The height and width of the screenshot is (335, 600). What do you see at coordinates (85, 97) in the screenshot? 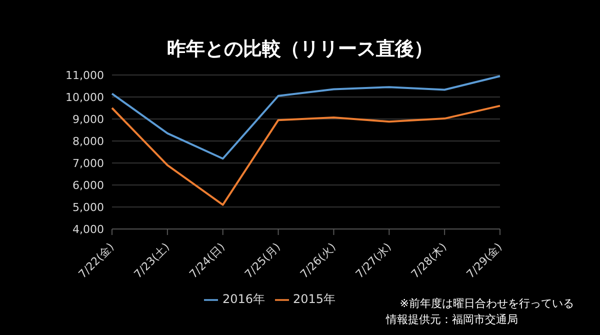
I see `y-tick-label: 10,000` at bounding box center [85, 97].